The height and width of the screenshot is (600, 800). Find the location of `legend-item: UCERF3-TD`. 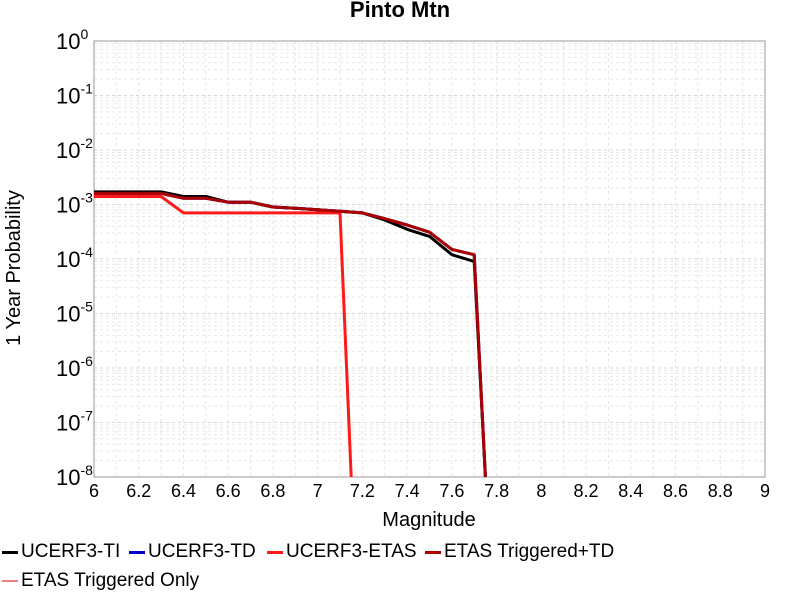

legend-item: UCERF3-TD is located at coordinates (192, 552).